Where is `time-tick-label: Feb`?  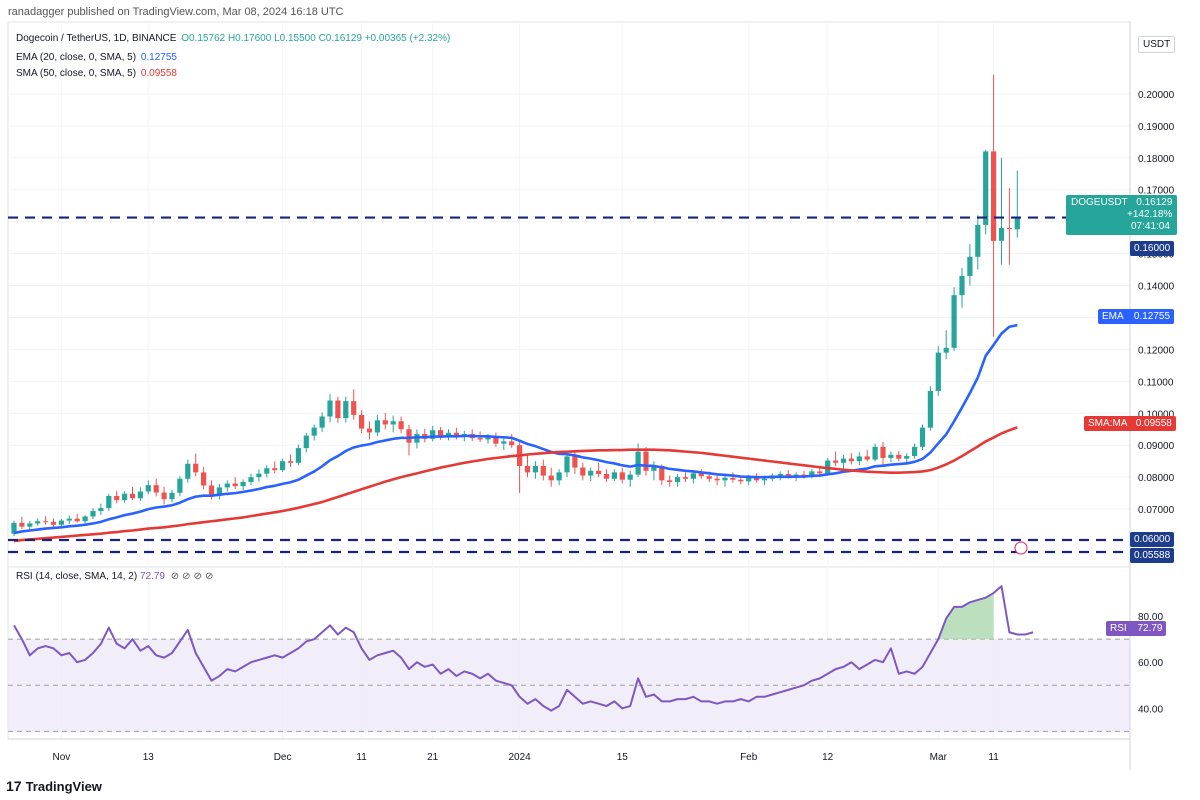
time-tick-label: Feb is located at coordinates (749, 757).